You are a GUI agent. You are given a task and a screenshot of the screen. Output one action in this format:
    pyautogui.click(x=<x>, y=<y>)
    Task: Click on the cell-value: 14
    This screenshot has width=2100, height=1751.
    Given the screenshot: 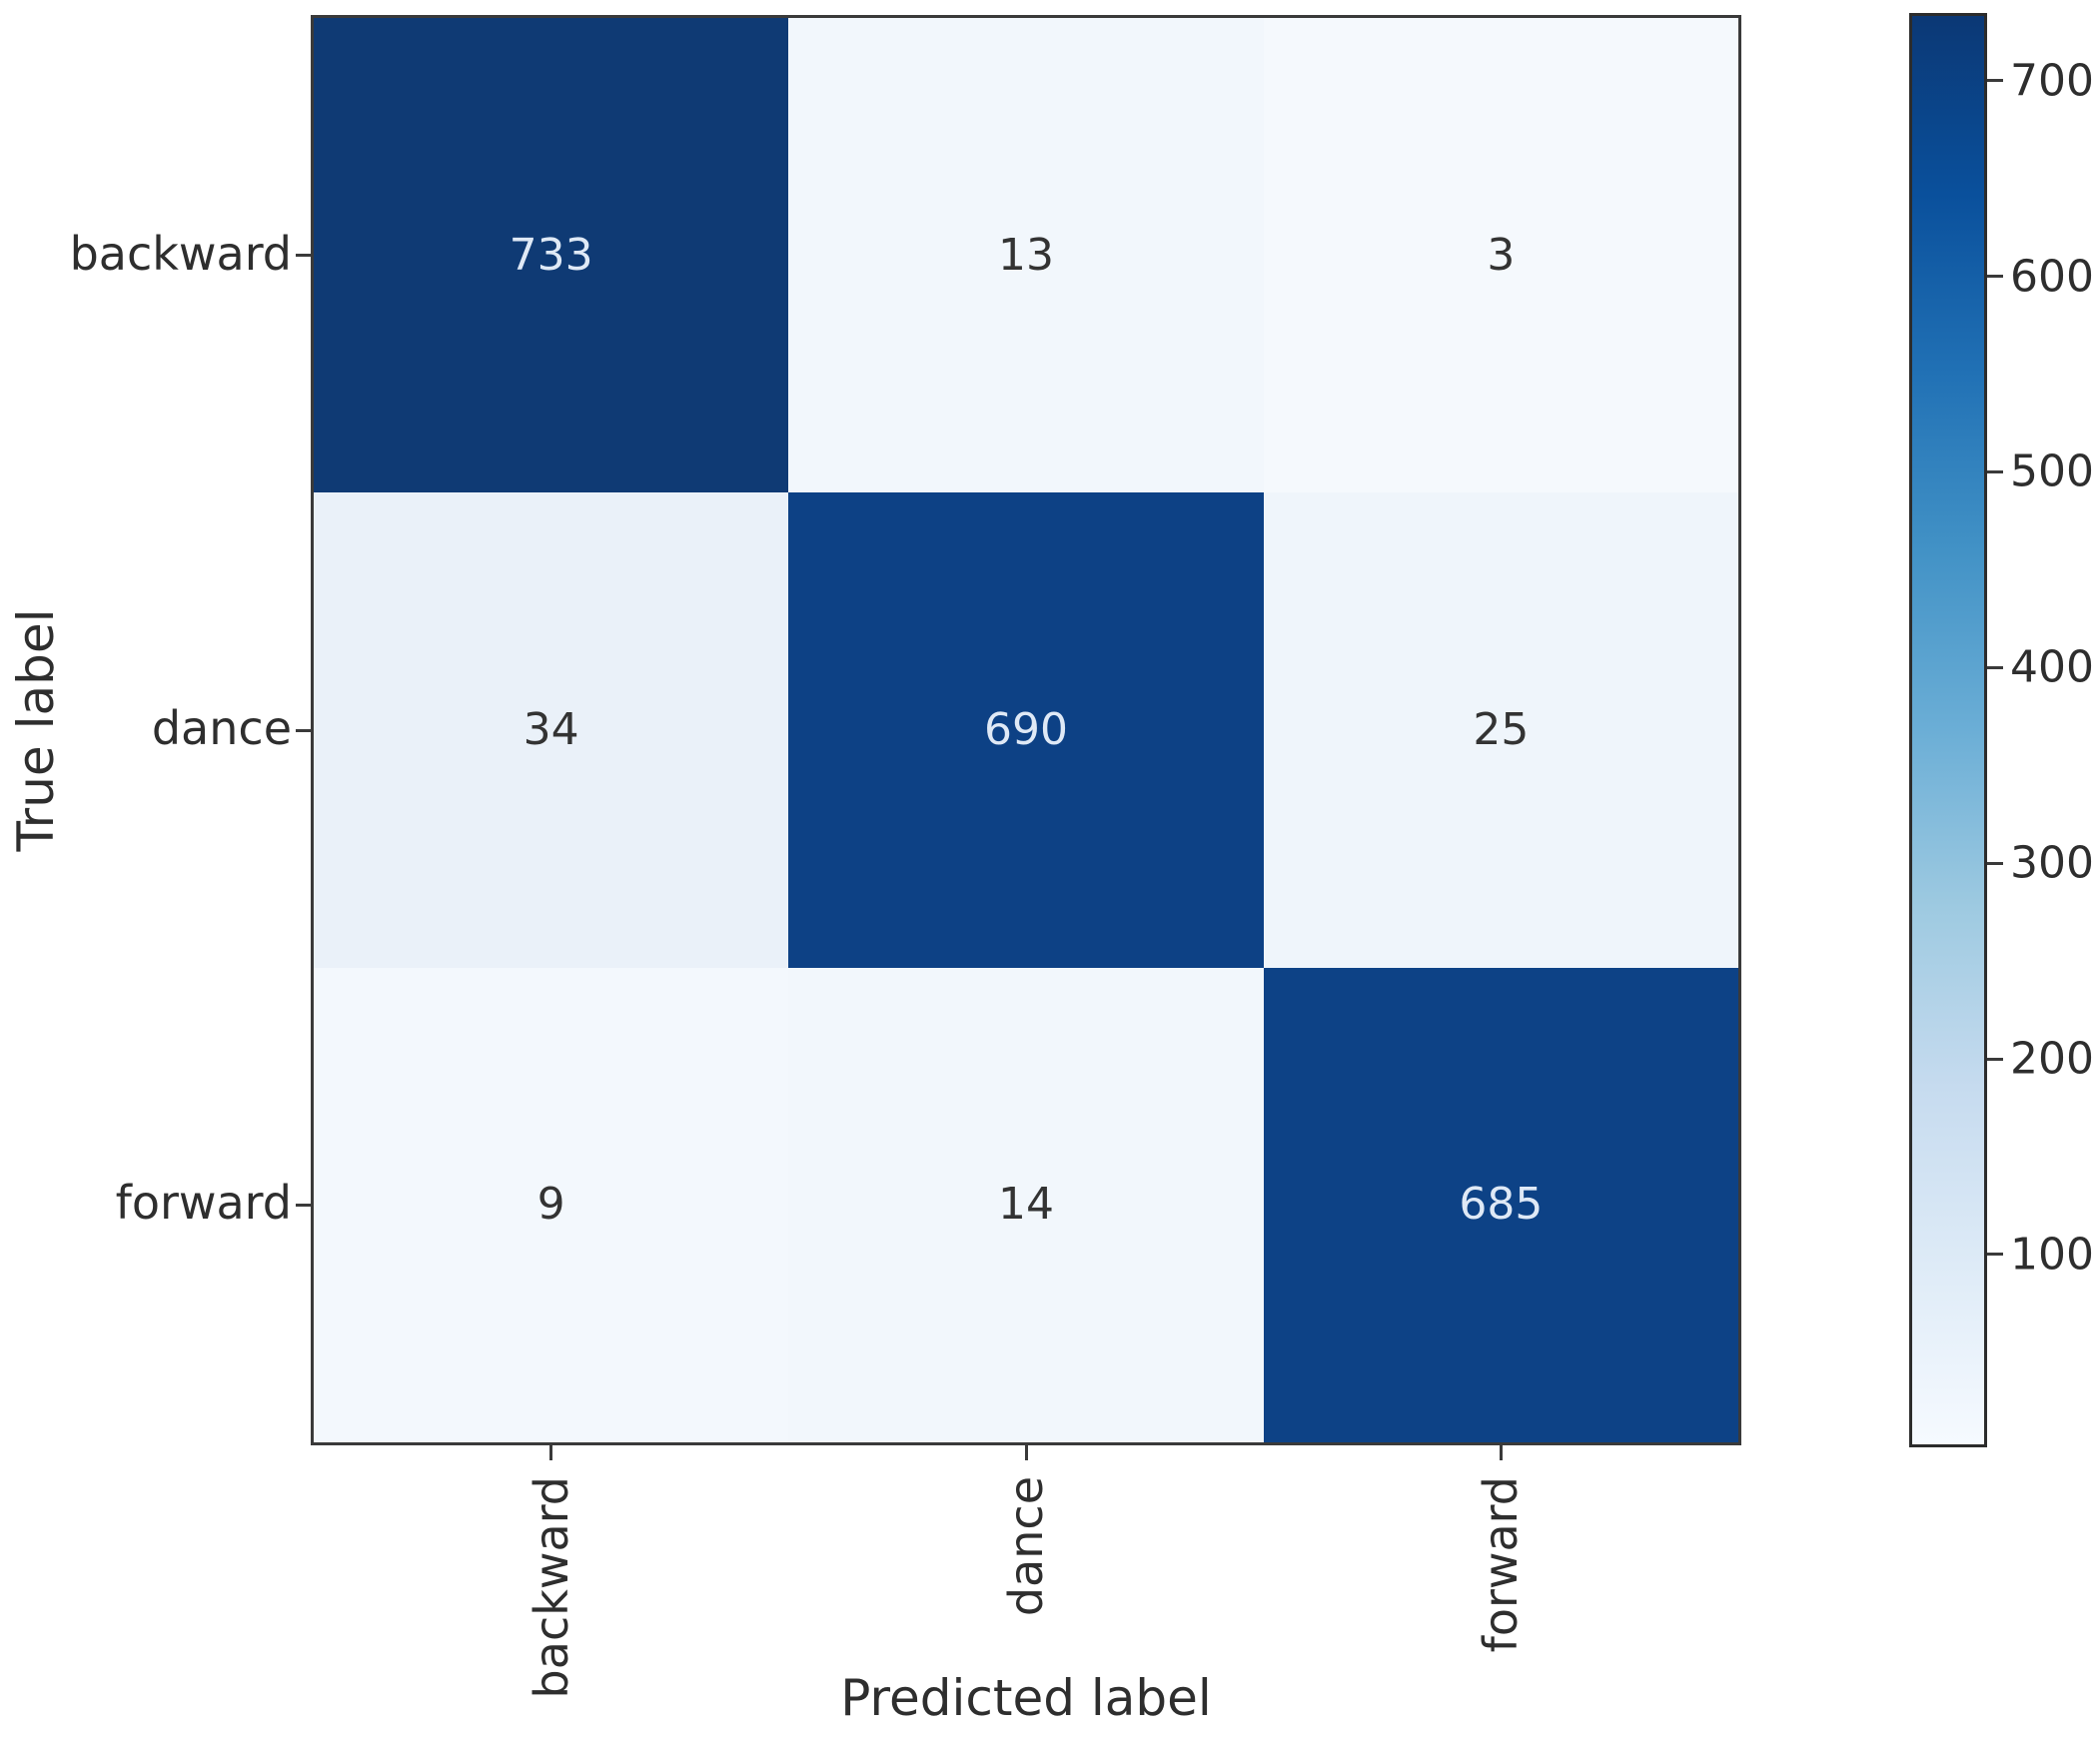 What is the action you would take?
    pyautogui.click(x=1025, y=1205)
    